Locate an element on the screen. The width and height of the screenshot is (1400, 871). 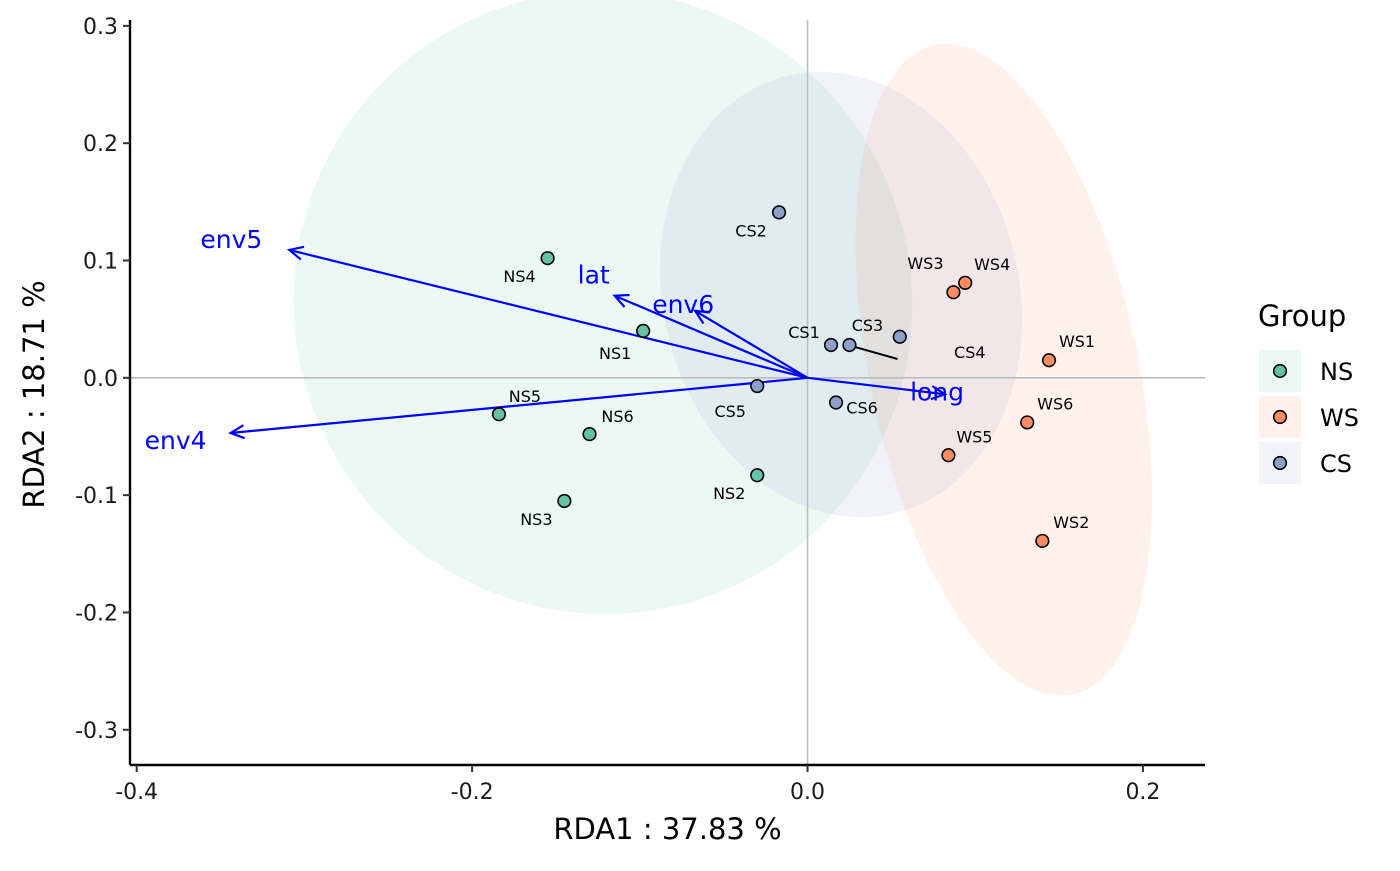
vector-long is located at coordinates (876, 386).